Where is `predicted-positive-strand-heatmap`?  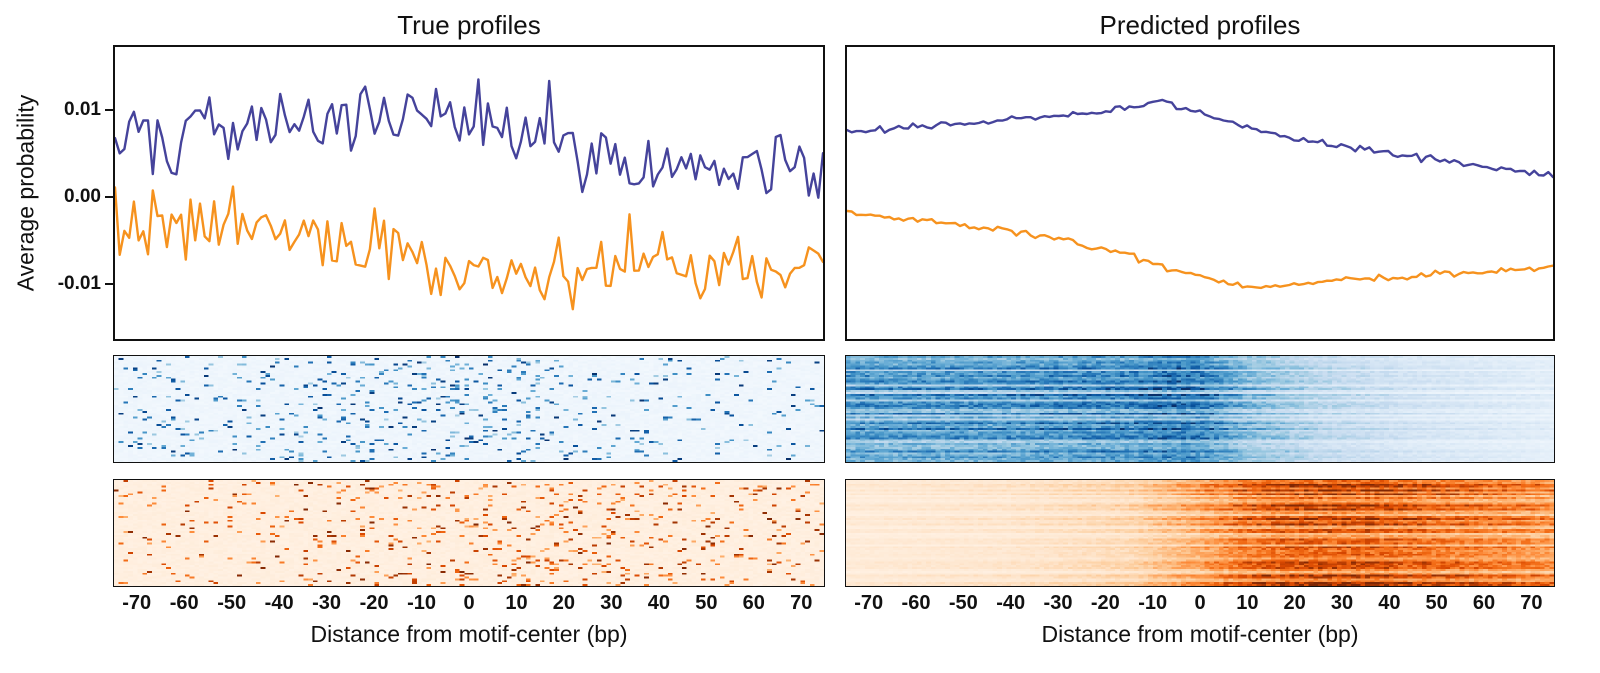
predicted-positive-strand-heatmap is located at coordinates (1200, 409).